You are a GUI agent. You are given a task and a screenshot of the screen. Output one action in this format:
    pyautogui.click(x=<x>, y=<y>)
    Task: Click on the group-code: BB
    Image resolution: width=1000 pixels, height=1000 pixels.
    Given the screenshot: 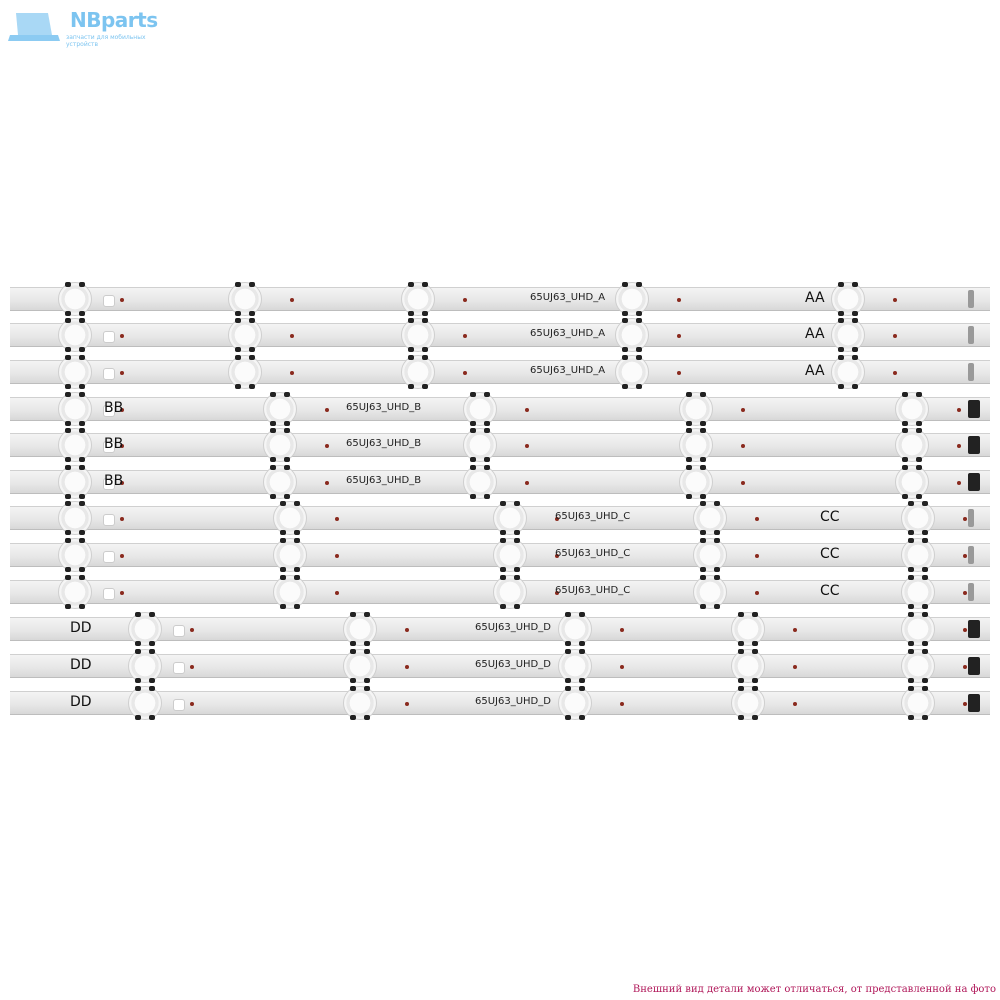 What is the action you would take?
    pyautogui.click(x=114, y=444)
    